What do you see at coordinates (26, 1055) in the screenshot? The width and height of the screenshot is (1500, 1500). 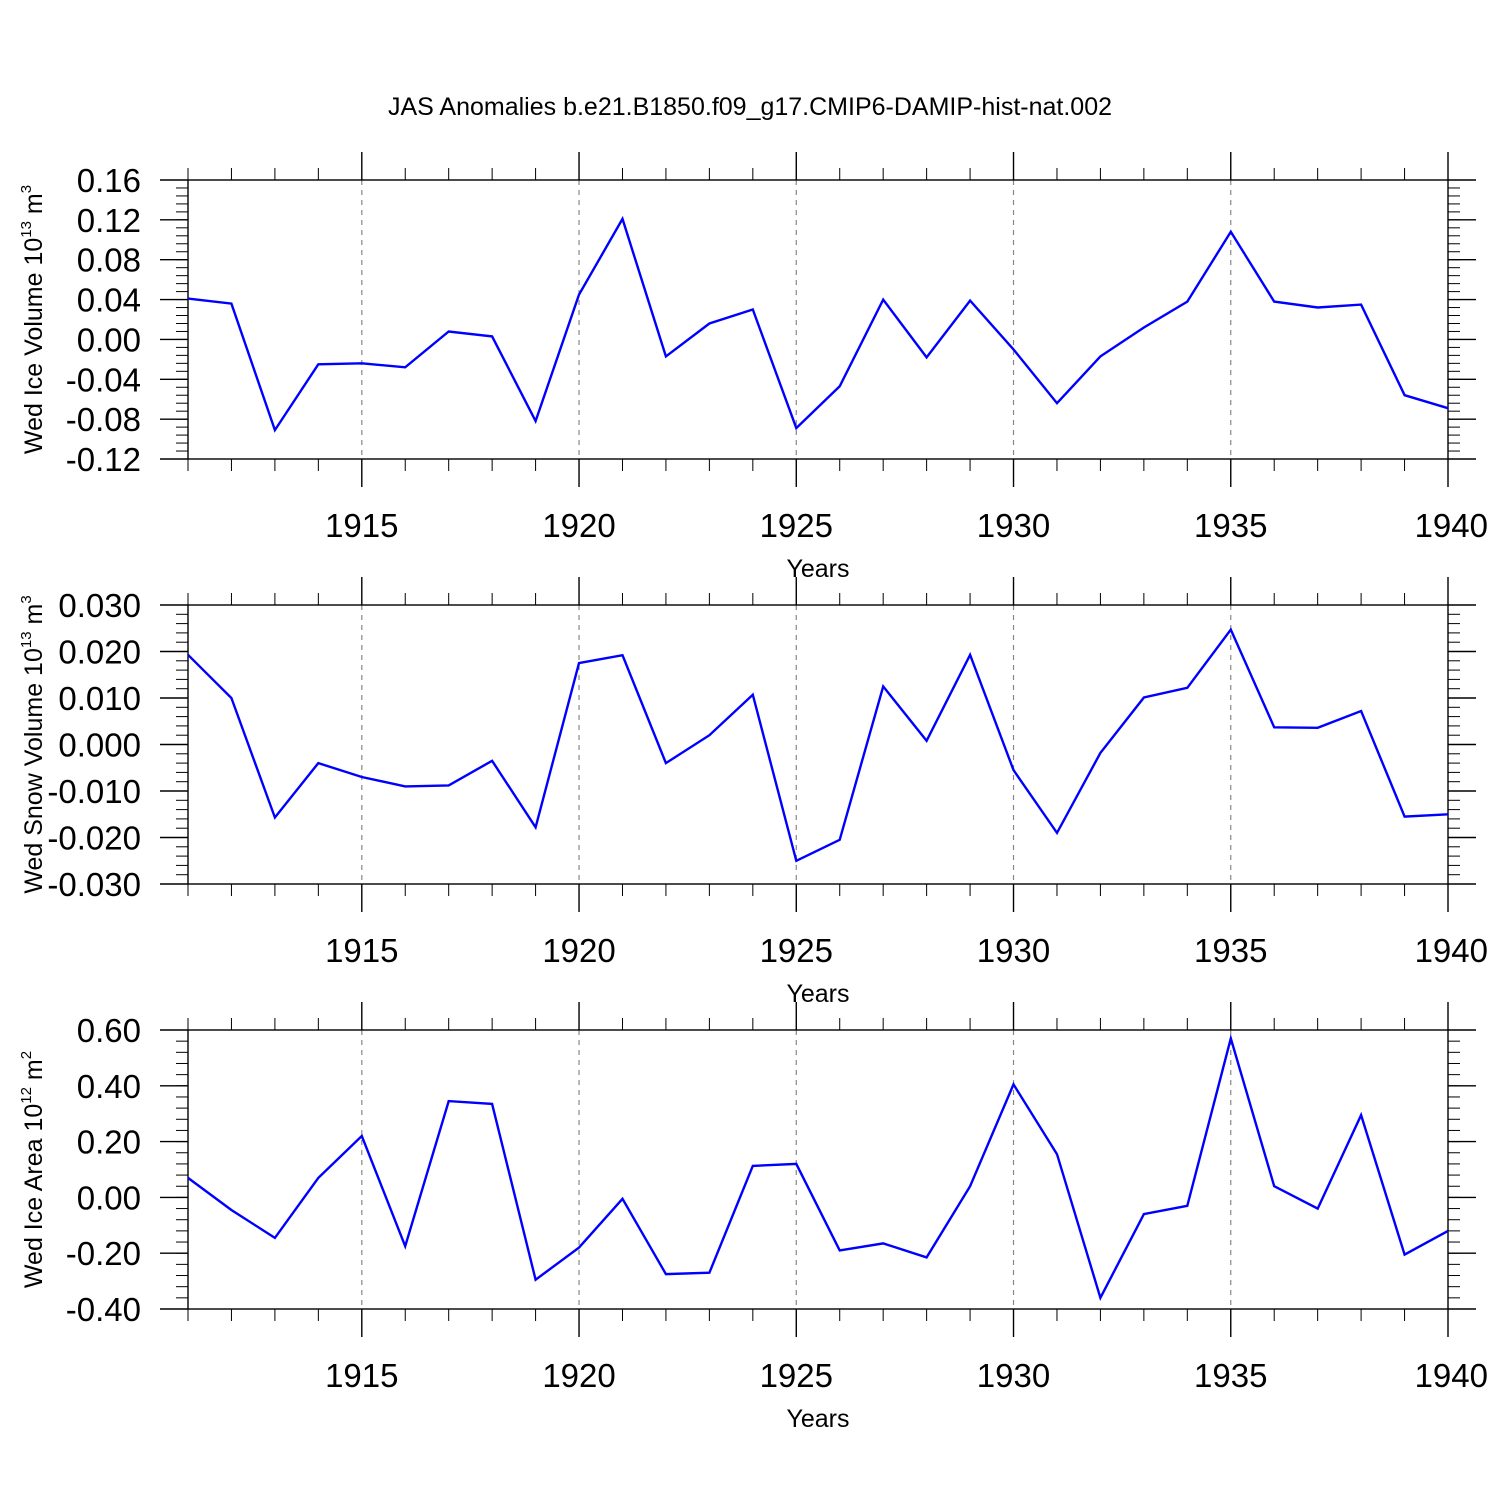 I see `y-axis-title-unit-exponent: 2` at bounding box center [26, 1055].